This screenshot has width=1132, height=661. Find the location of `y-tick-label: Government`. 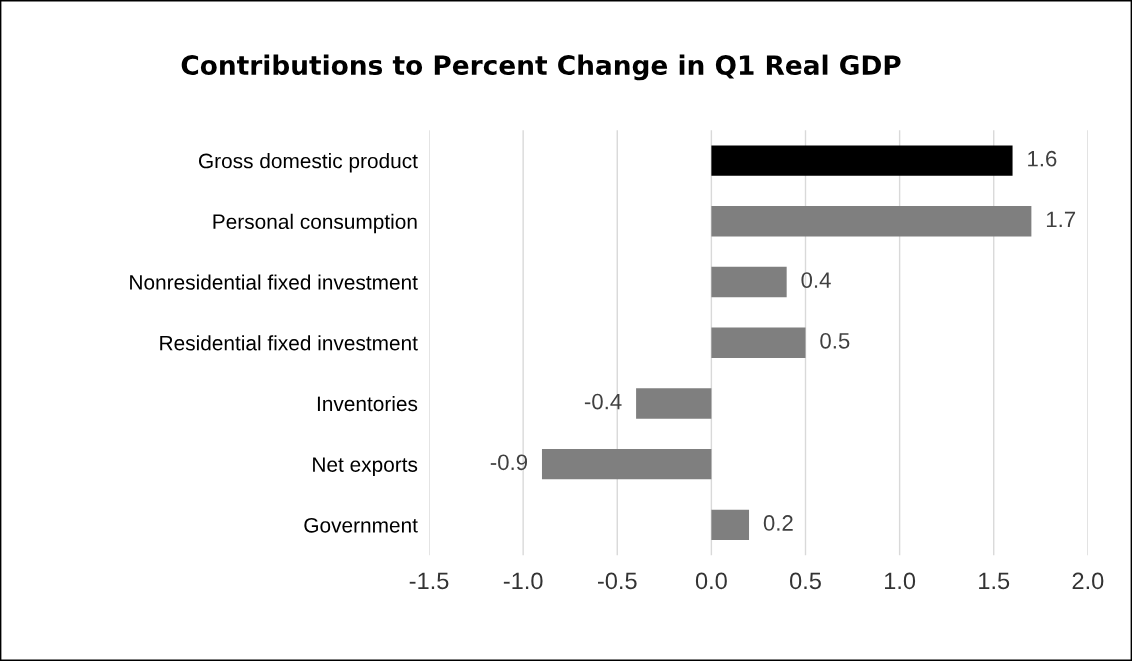

y-tick-label: Government is located at coordinates (361, 525).